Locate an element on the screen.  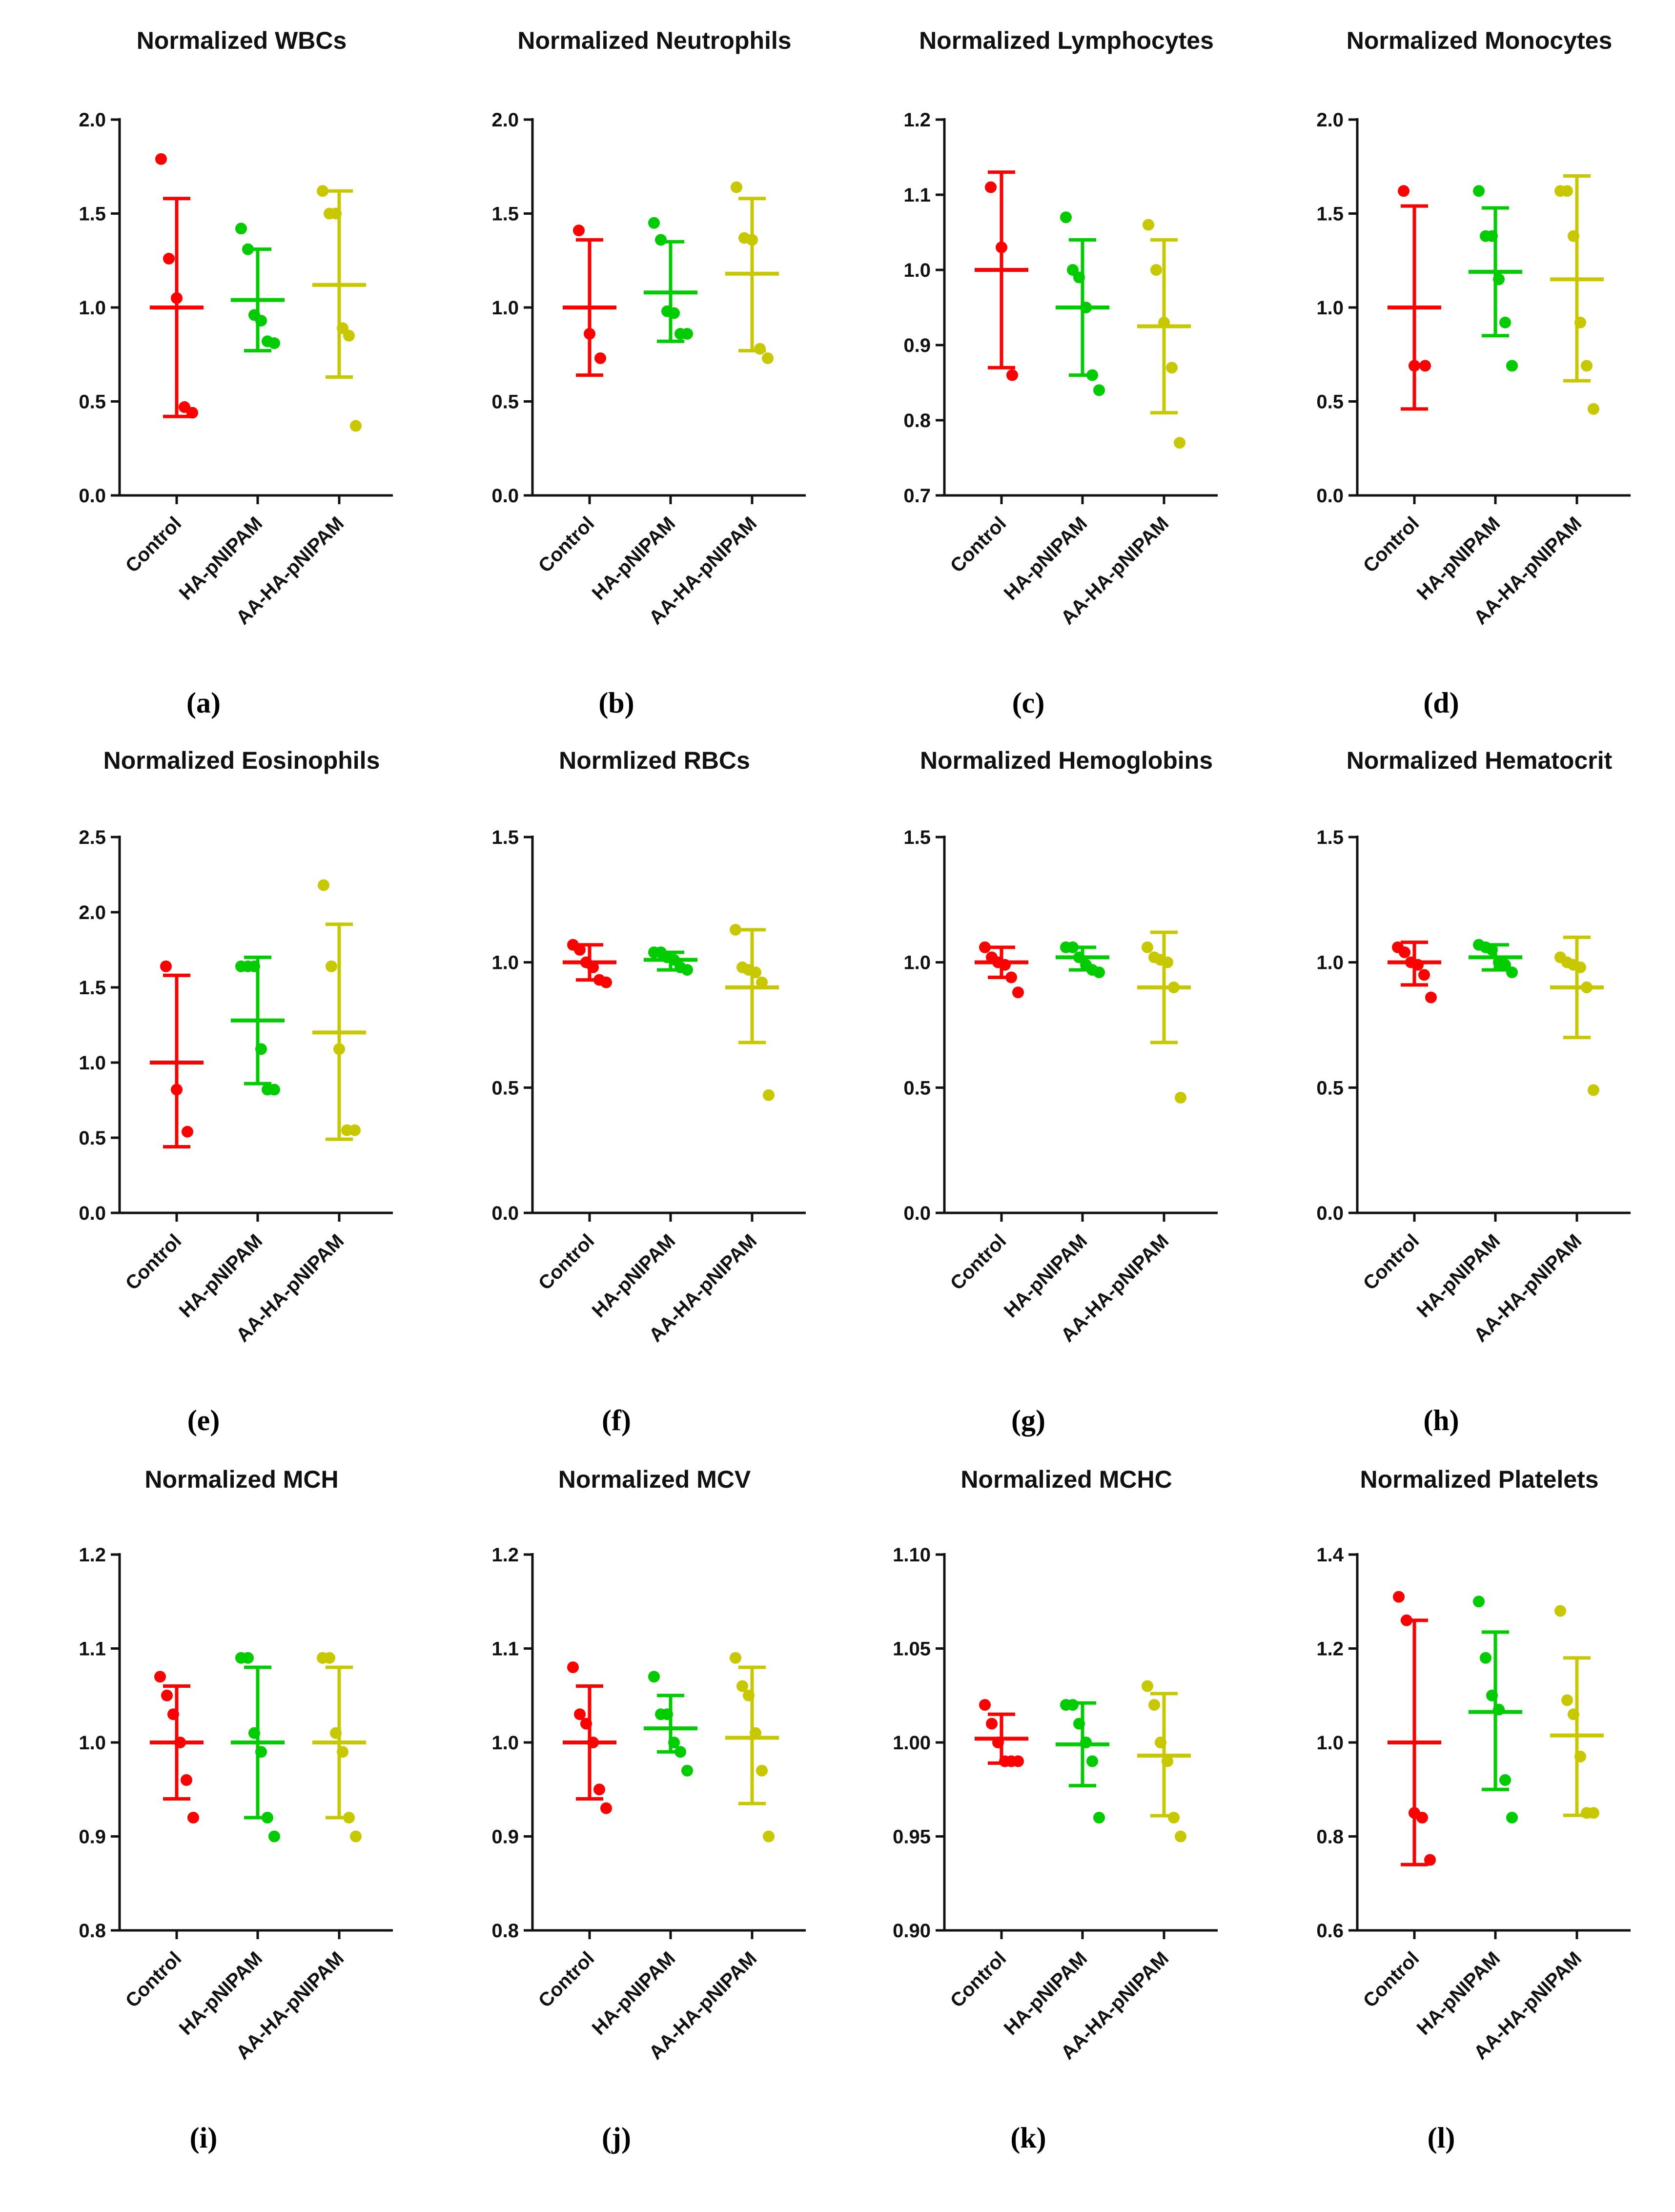
chart-title: Normlized RBCs is located at coordinates (654, 760).